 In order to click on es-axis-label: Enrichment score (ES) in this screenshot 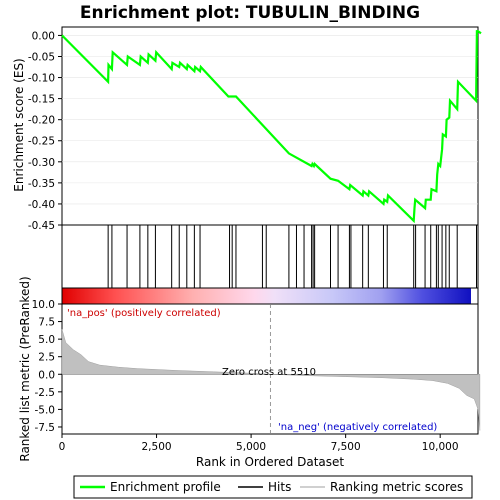, I will do `click(19, 124)`.